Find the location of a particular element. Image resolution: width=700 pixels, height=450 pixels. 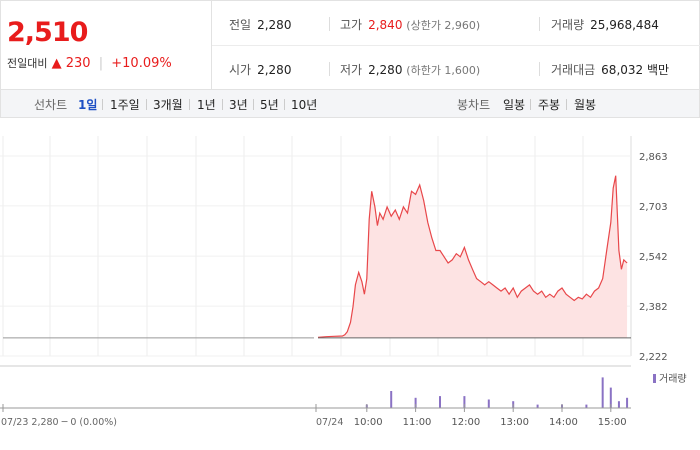

x-axis-ticks is located at coordinates (307, 408).